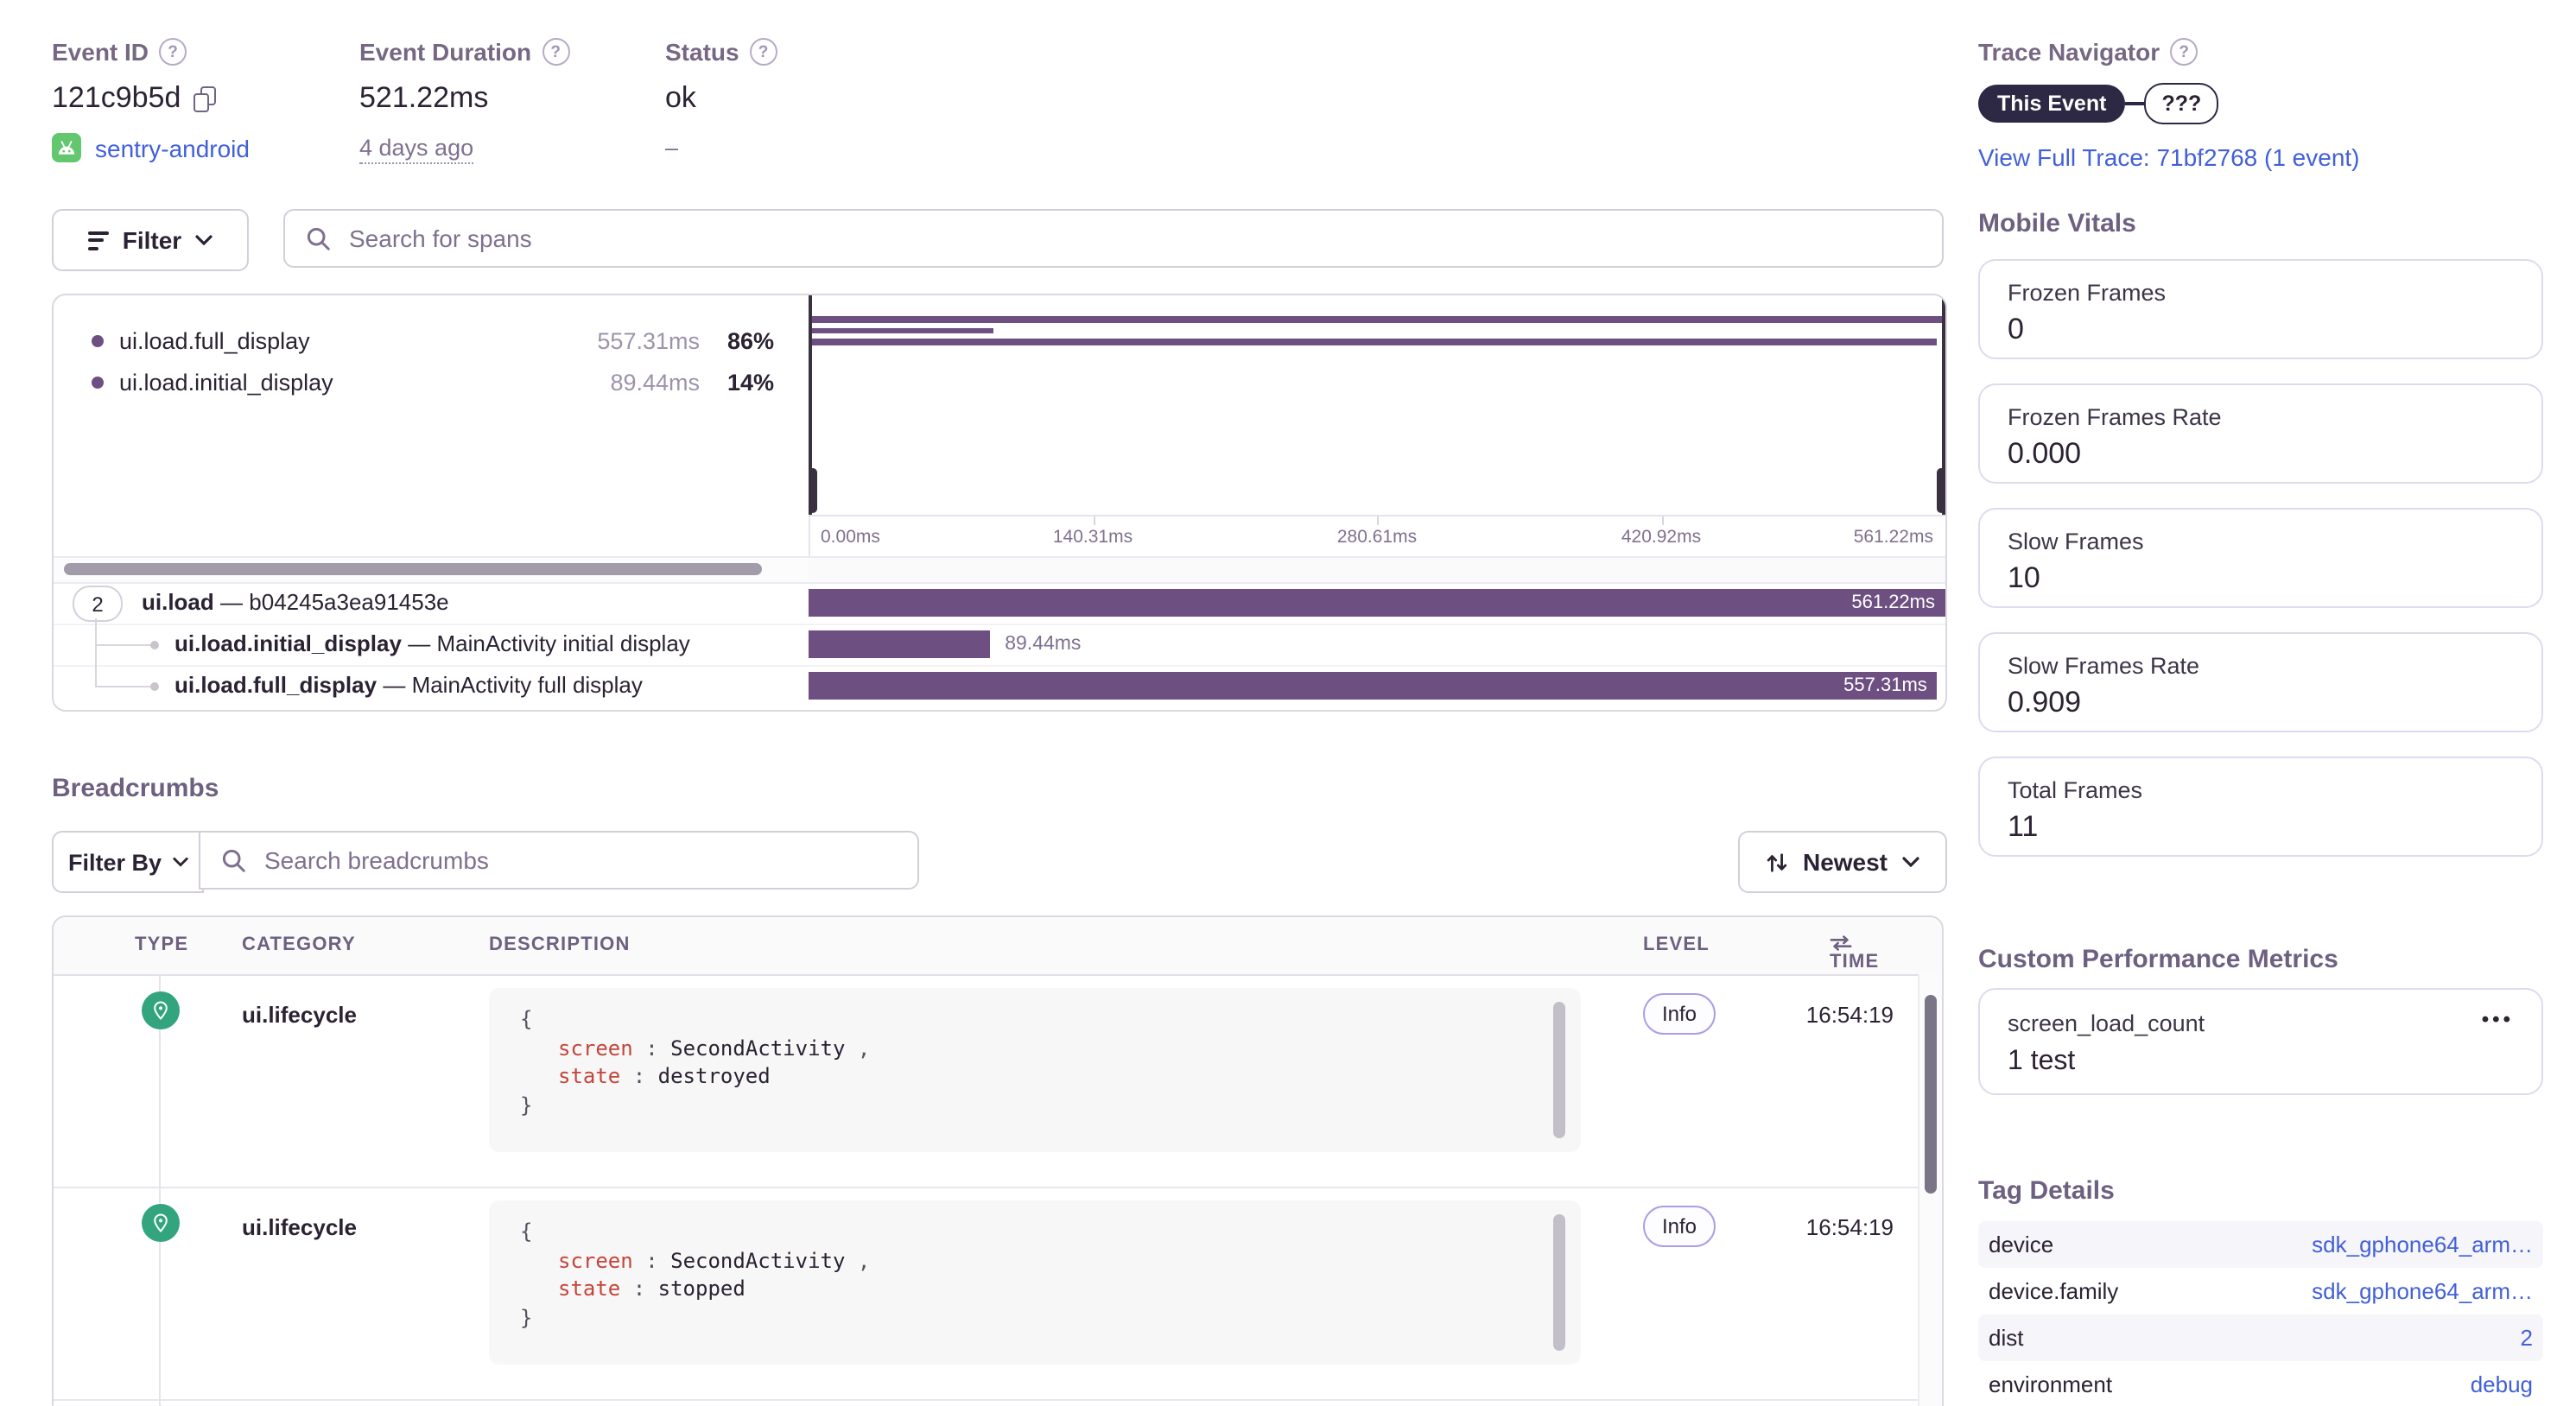 This screenshot has width=2576, height=1406. I want to click on project-link: sentry-android, so click(172, 148).